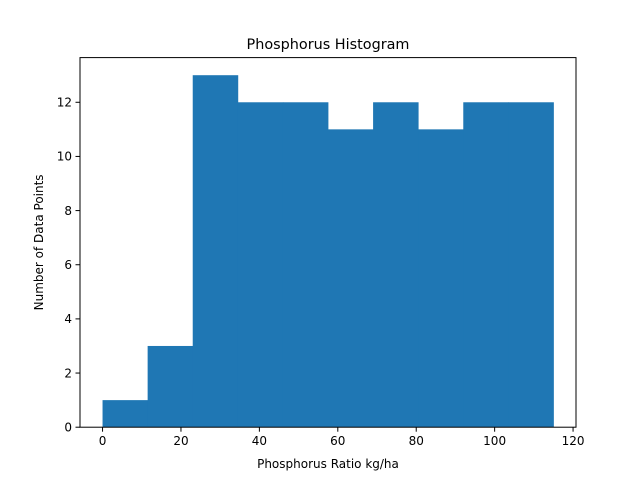 This screenshot has height=480, width=640. Describe the element at coordinates (328, 45) in the screenshot. I see `chart-title: Phosphorus Histogram` at that location.